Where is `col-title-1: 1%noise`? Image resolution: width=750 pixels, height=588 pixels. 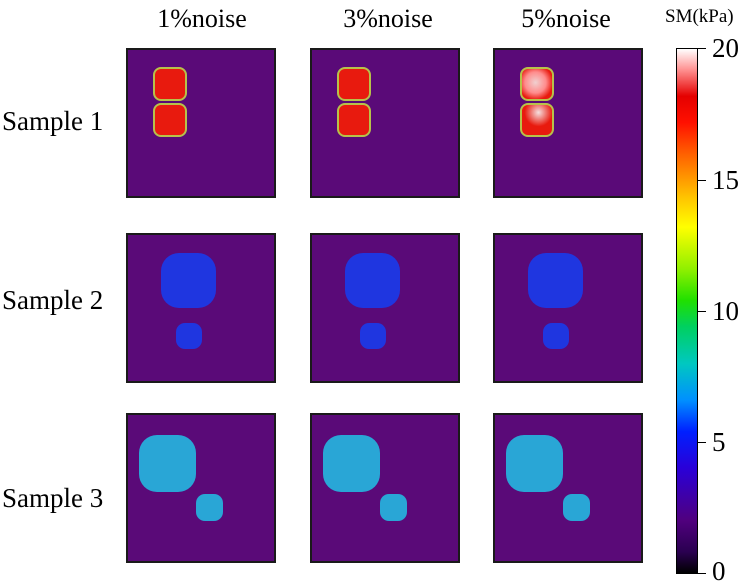 col-title-1: 1%noise is located at coordinates (202, 18).